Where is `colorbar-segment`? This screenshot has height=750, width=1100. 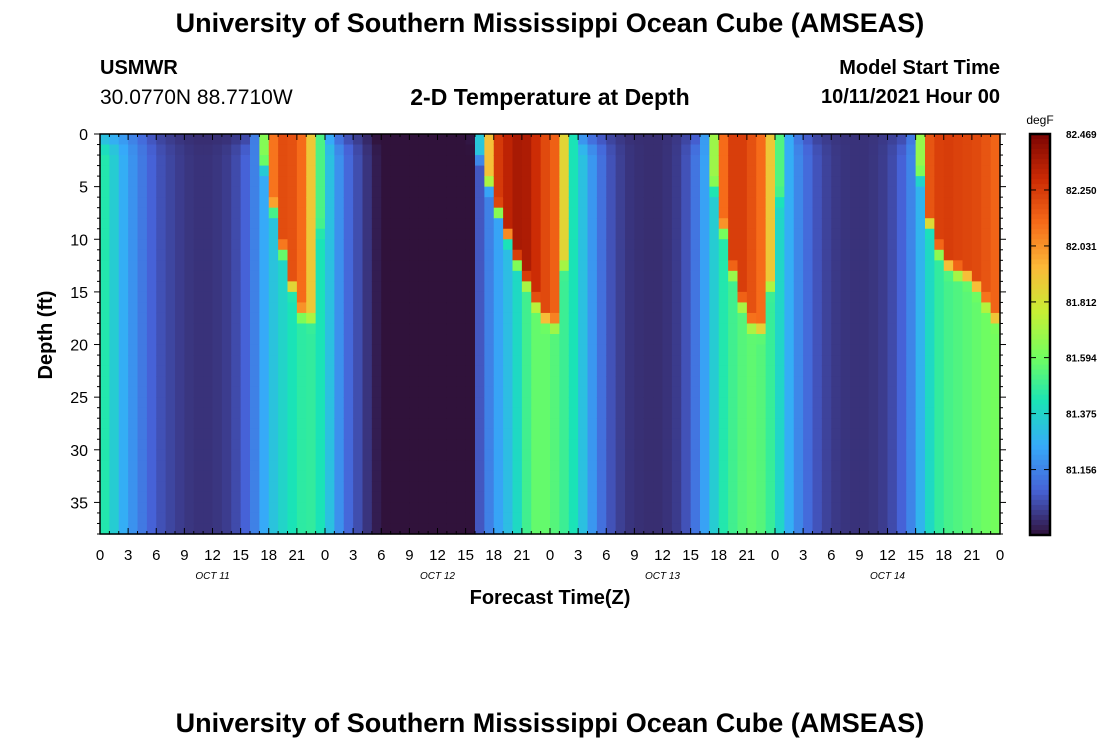 colorbar-segment is located at coordinates (1040, 407).